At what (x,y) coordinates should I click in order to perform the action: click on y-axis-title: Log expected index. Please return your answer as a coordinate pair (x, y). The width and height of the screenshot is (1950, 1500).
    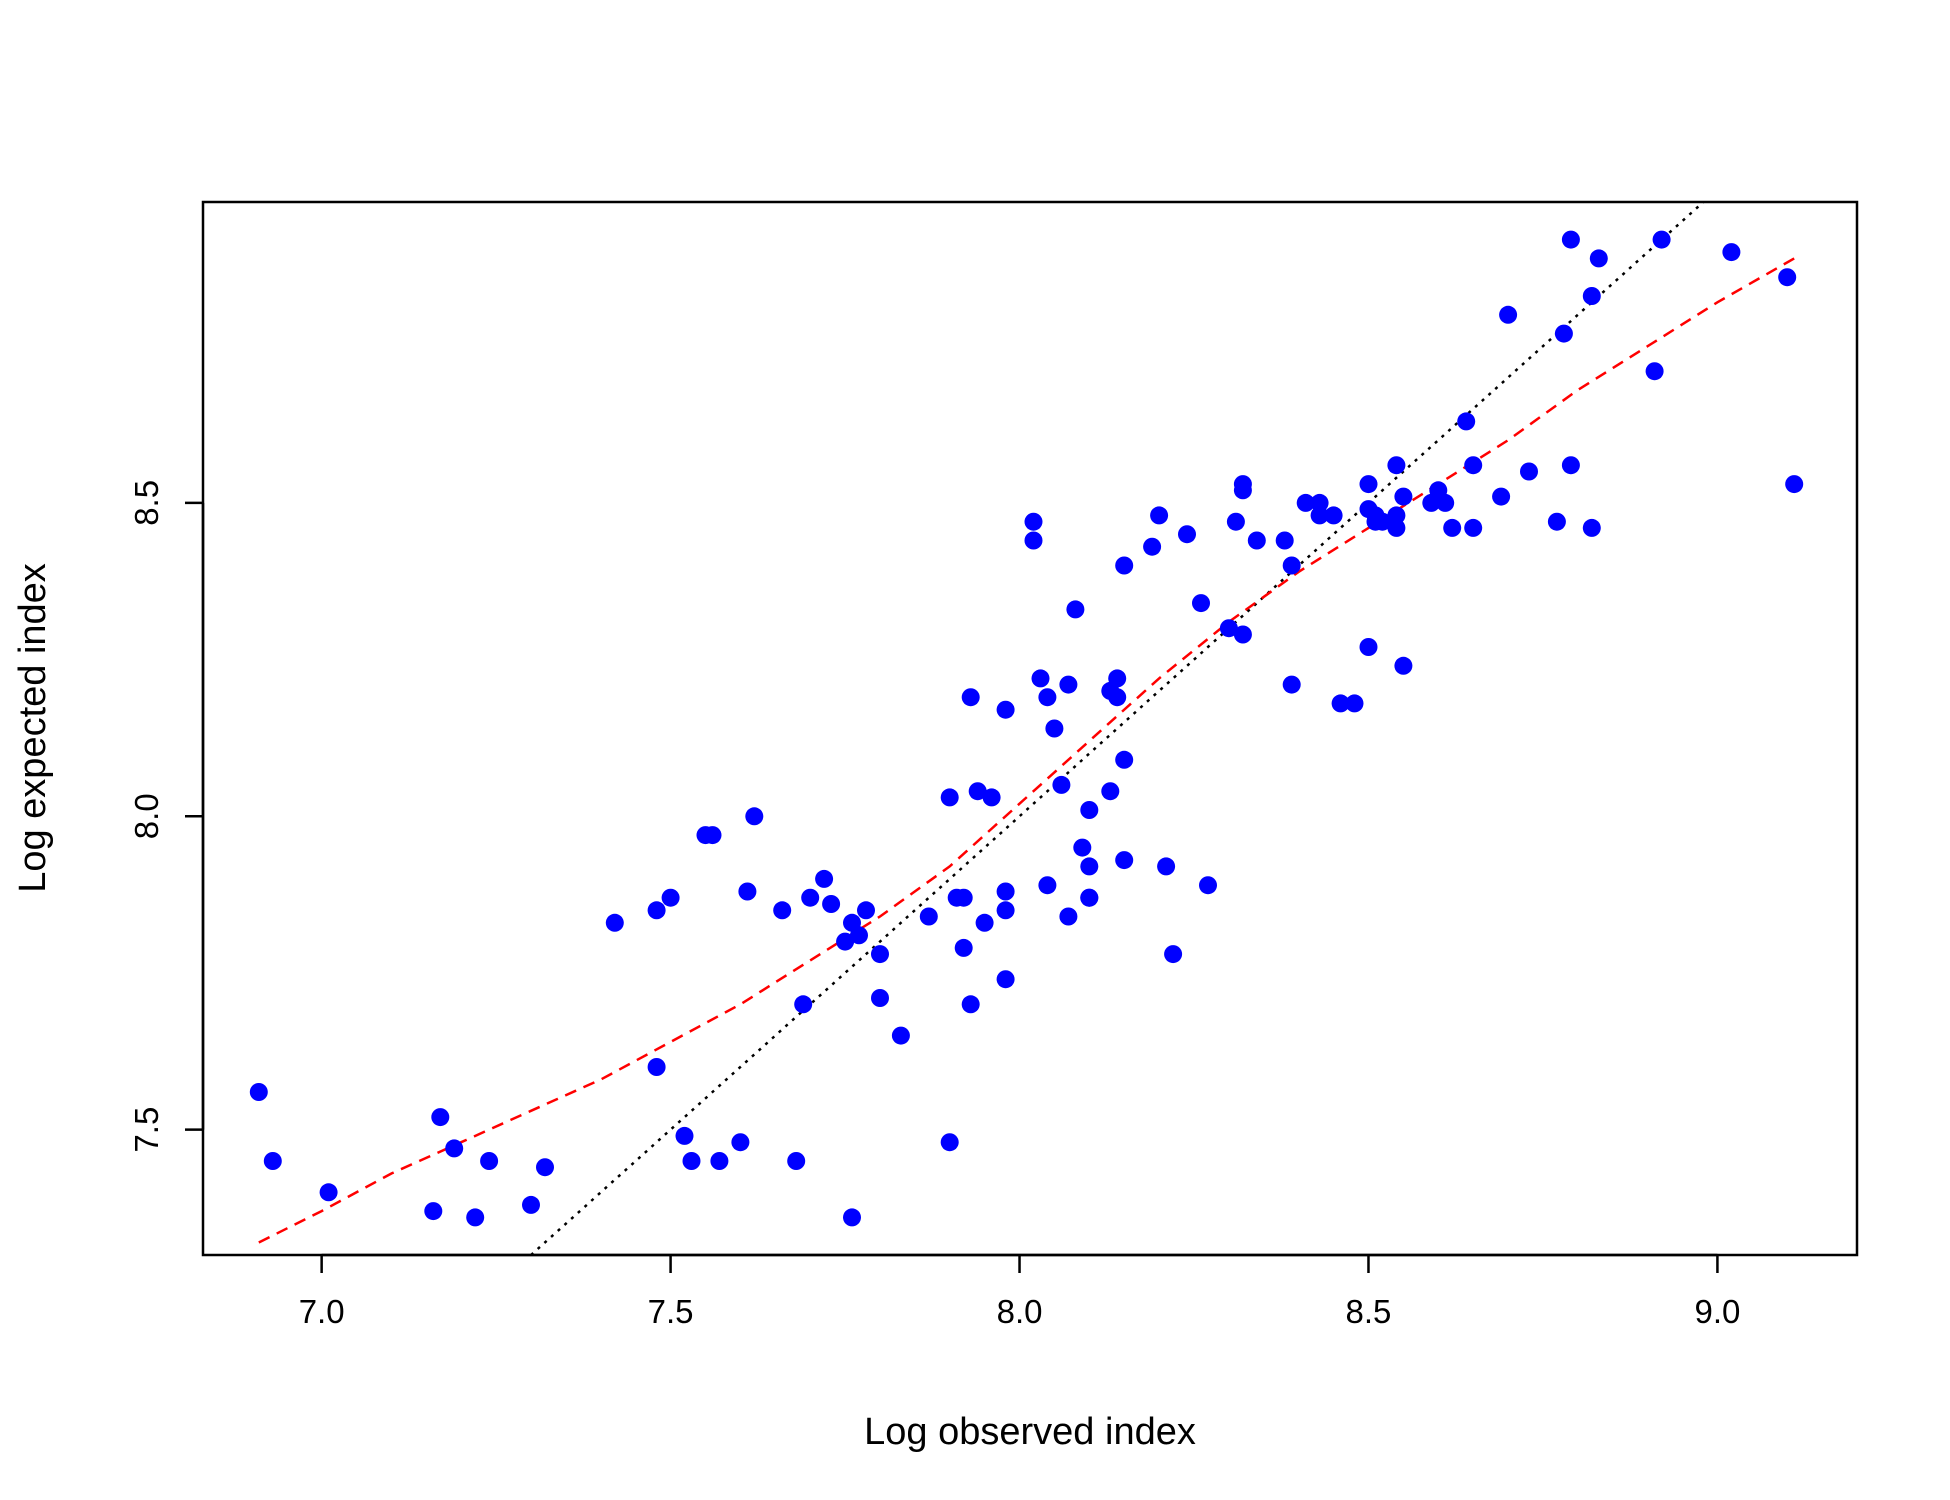
    Looking at the image, I should click on (33, 728).